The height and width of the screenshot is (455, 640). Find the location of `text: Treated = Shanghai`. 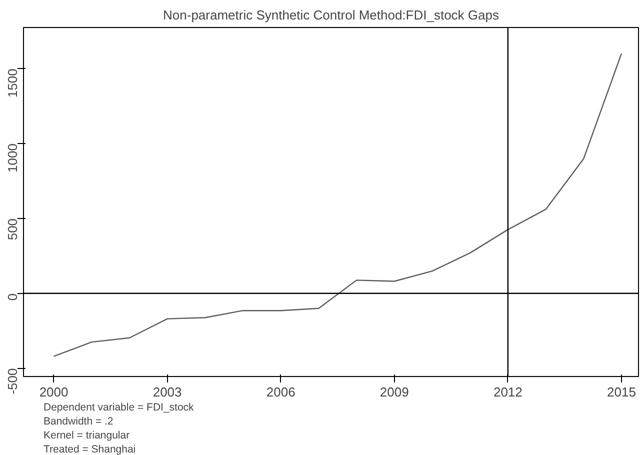

text: Treated = Shanghai is located at coordinates (90, 449).